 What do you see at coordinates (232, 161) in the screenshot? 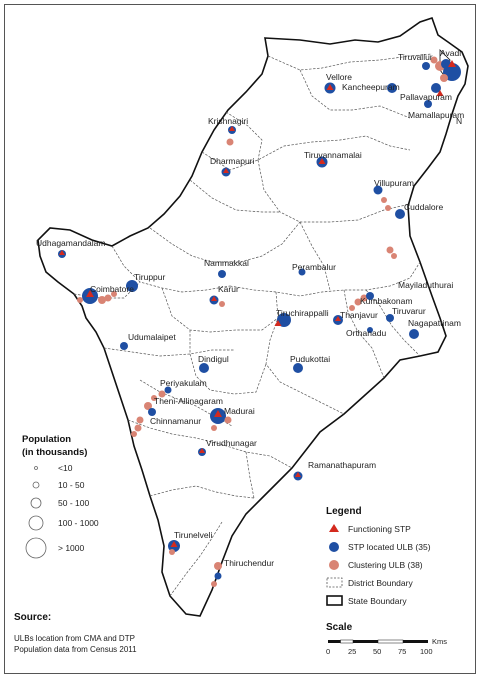
I see `place-label: Dharmapuri` at bounding box center [232, 161].